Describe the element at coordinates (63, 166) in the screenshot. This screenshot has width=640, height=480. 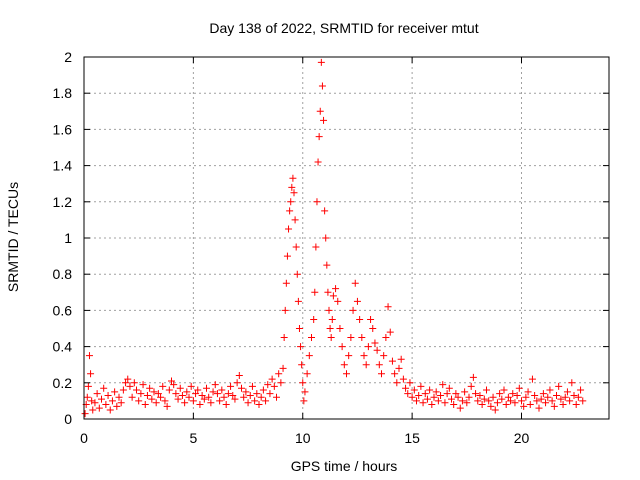
I see `y-tick-label: 1.4` at that location.